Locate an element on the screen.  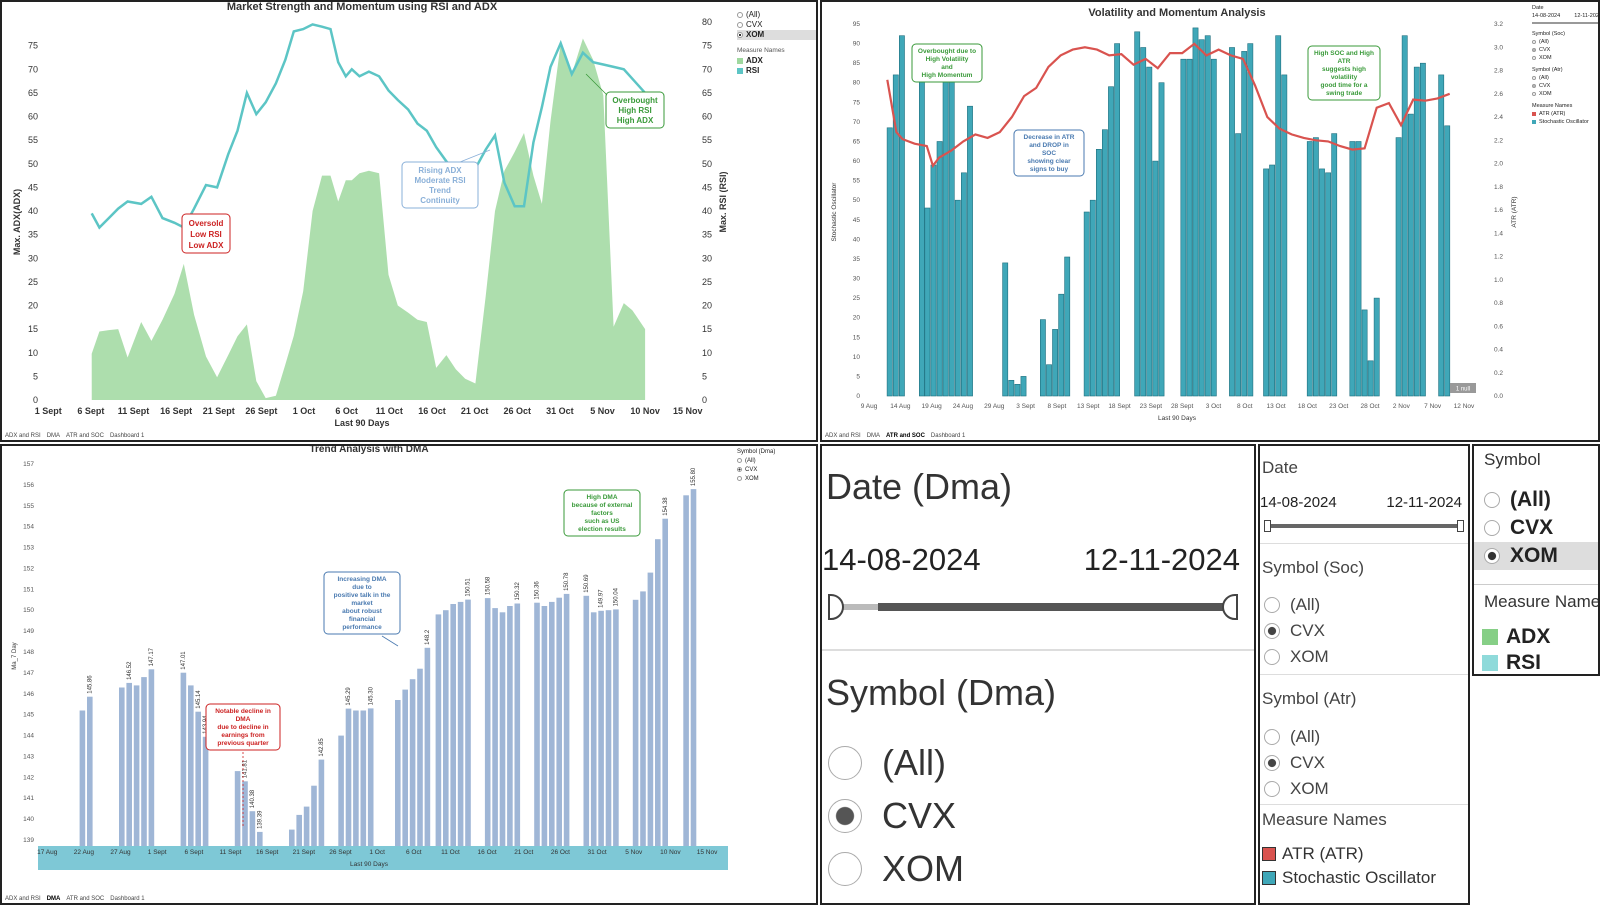
chart3-ytick: 156 is located at coordinates (28, 485).